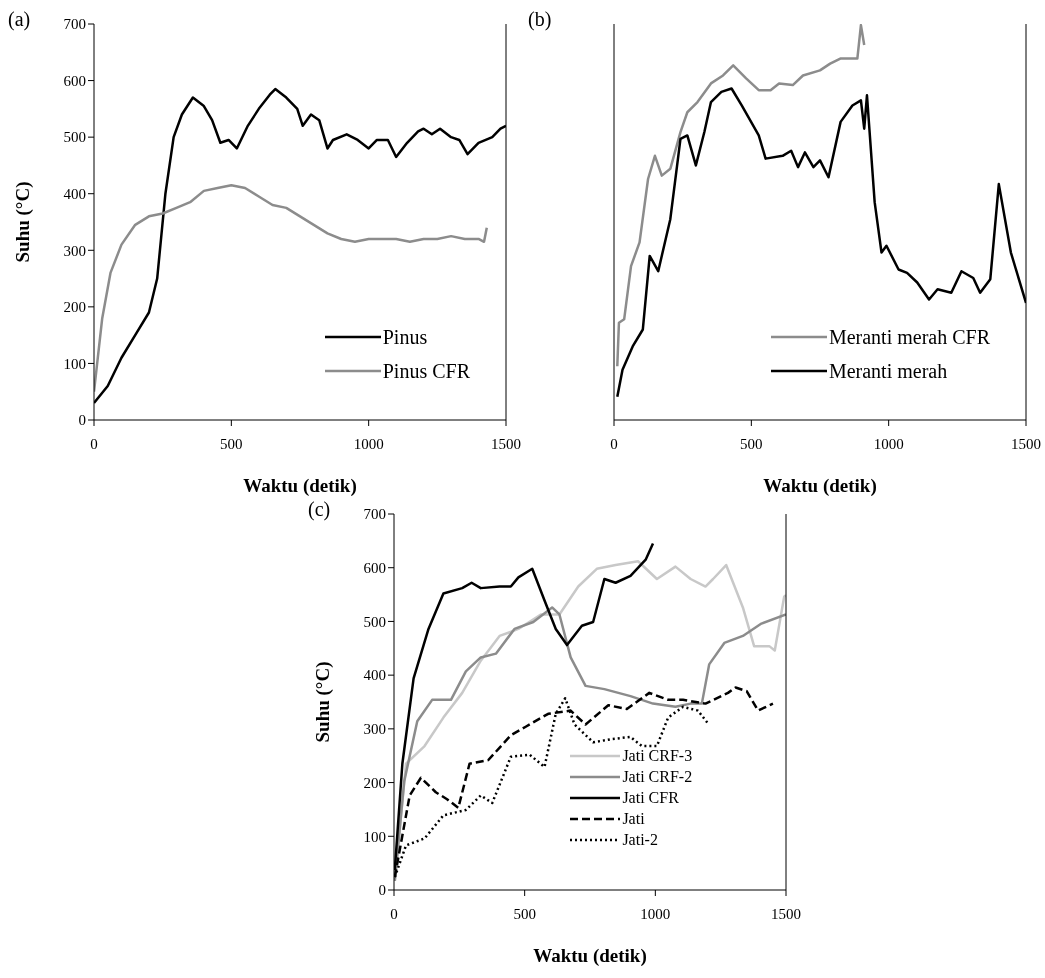  I want to click on legend-label: Jati CRF-2, so click(657, 777).